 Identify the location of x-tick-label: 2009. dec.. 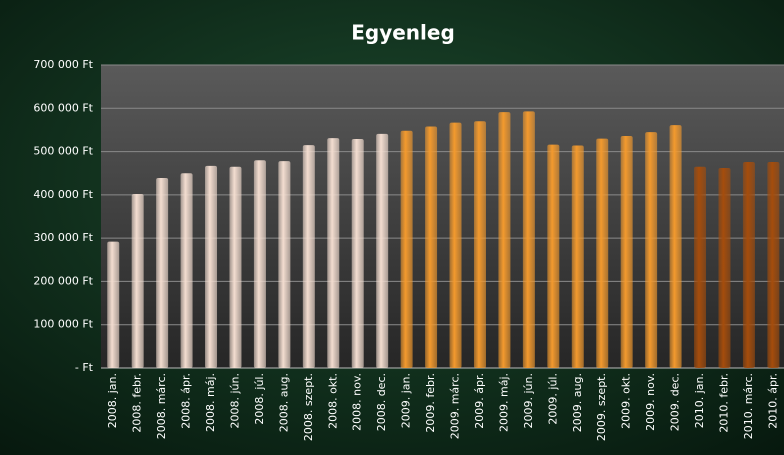
(675, 402).